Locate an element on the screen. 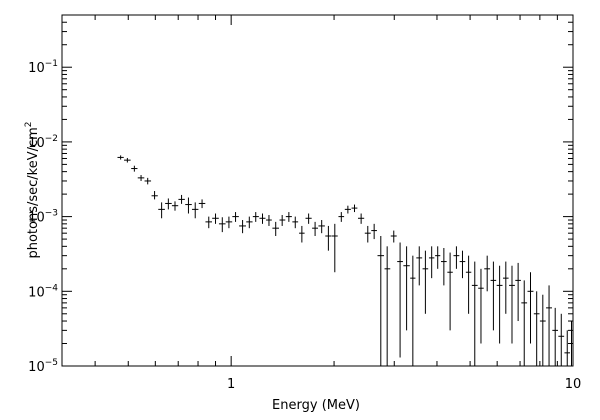 Image resolution: width=600 pixels, height=420 pixels. y-tick-label: 10⁻⁴ is located at coordinates (43, 291).